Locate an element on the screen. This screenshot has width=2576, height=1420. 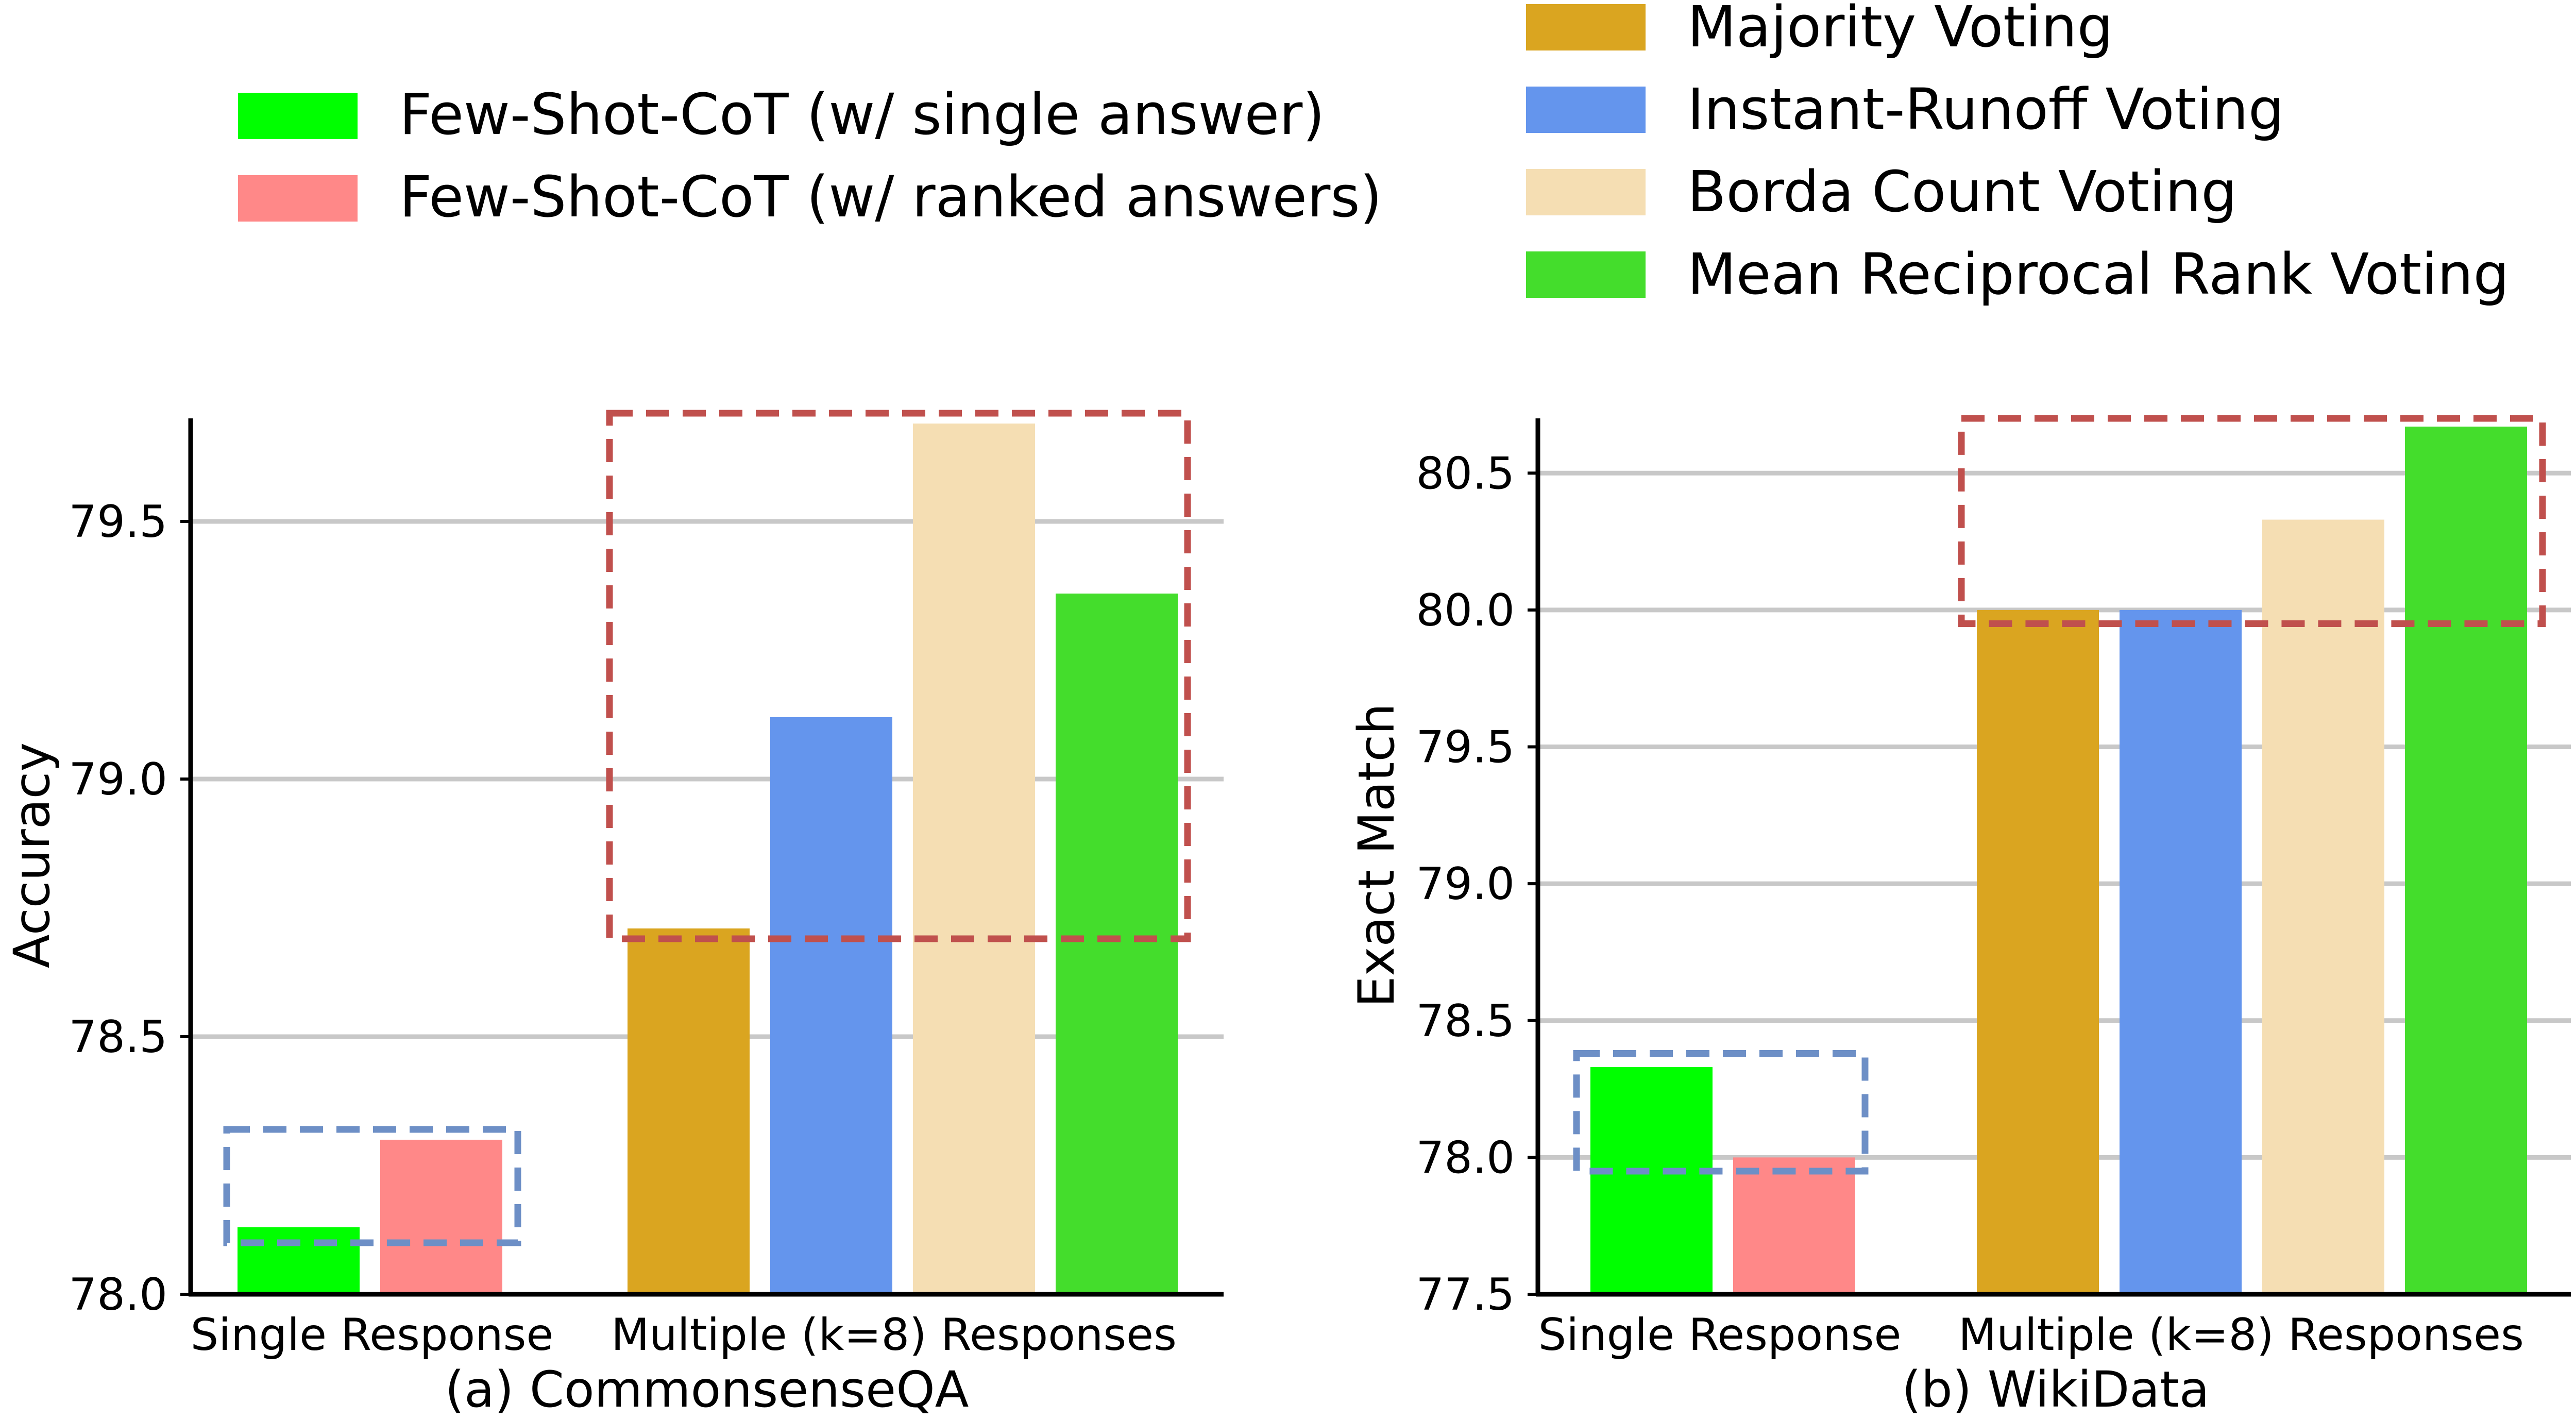
y-axis-title-a: Accuracy is located at coordinates (32, 855).